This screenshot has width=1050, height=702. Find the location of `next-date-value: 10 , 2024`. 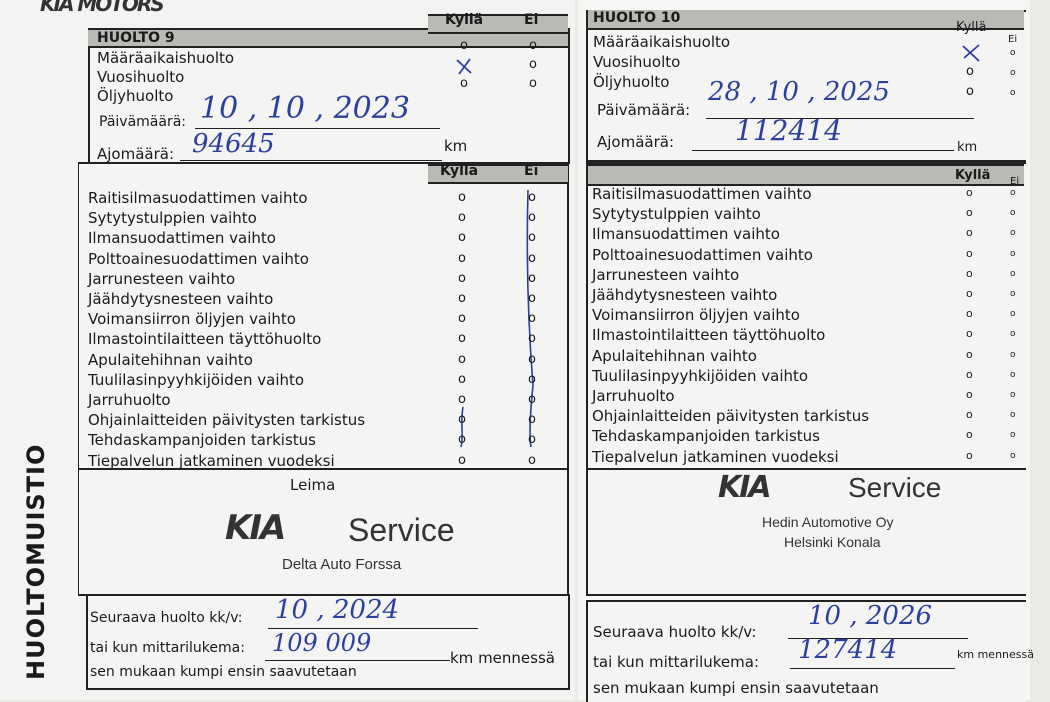

next-date-value: 10 , 2024 is located at coordinates (337, 610).